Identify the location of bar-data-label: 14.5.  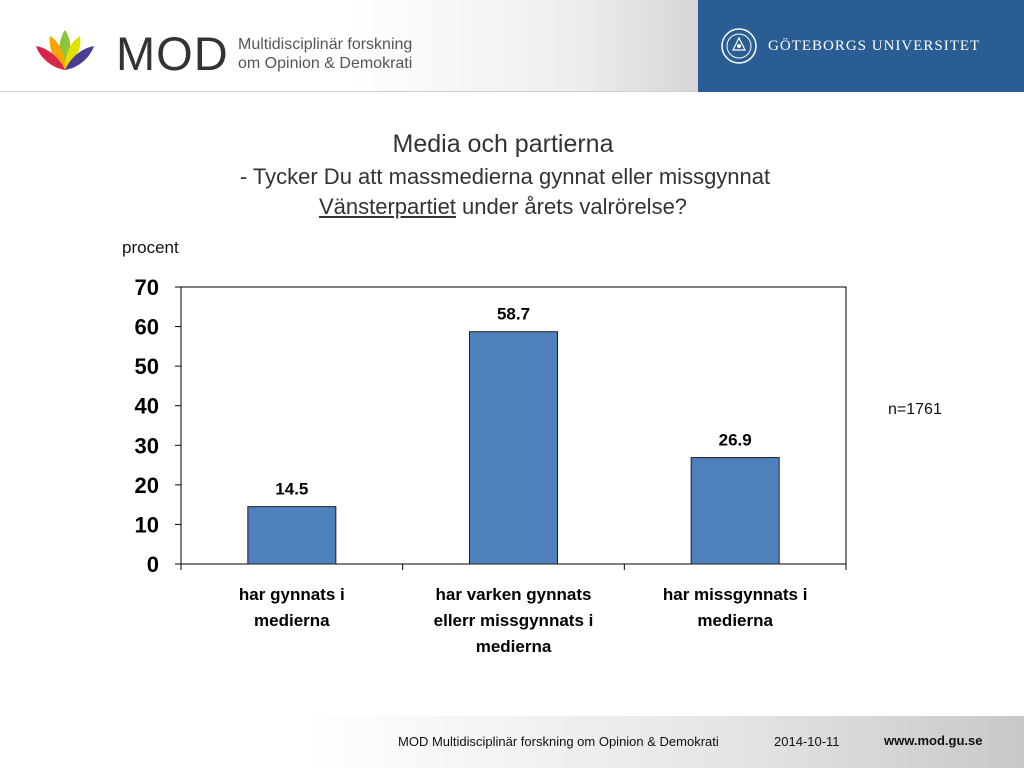
(291, 489).